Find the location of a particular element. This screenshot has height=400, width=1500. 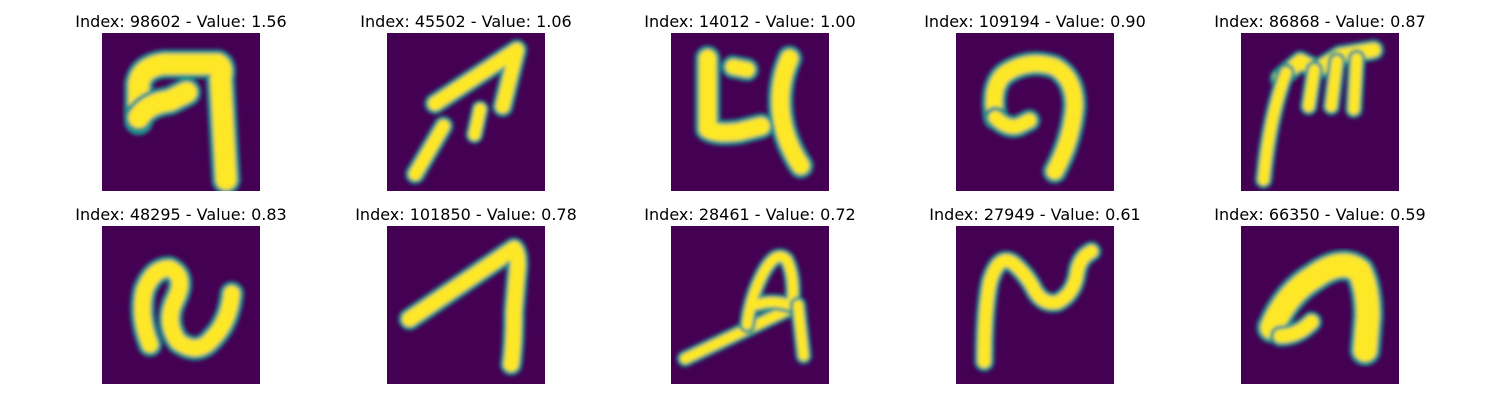

panel-title: Index: 101850 - Value: 0.78 is located at coordinates (466, 214).